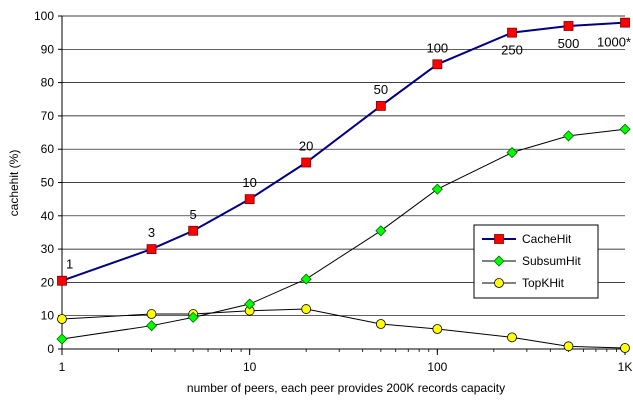 The width and height of the screenshot is (633, 401). I want to click on legend-marker-subsumhit, so click(499, 261).